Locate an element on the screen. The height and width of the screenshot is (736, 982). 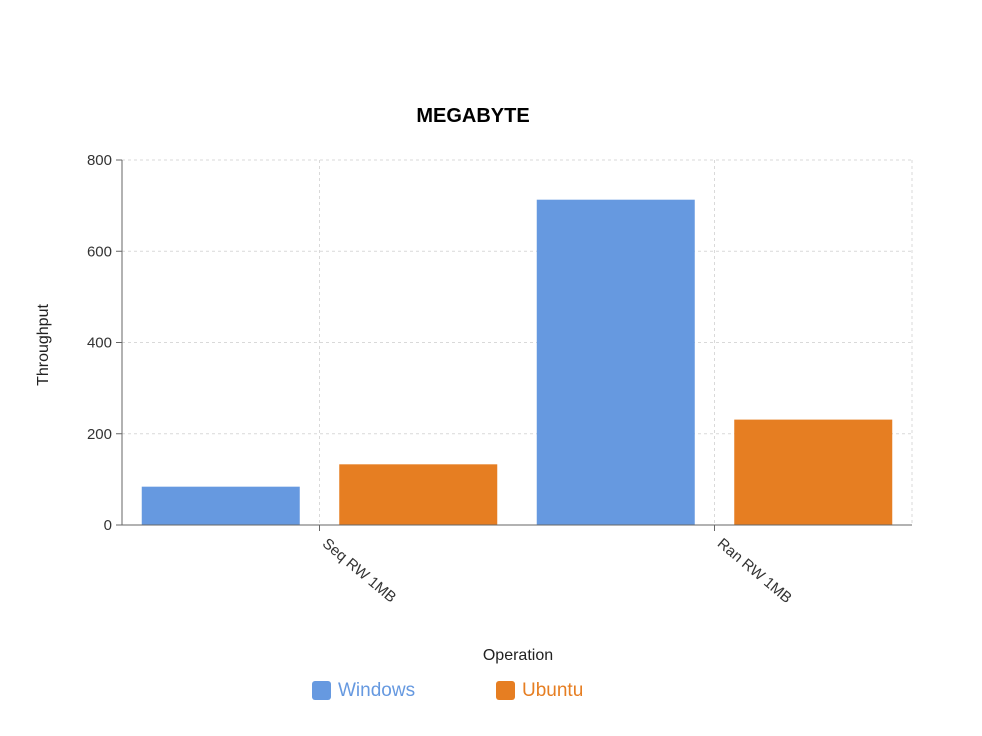
y-tick-label: 600 is located at coordinates (99, 251).